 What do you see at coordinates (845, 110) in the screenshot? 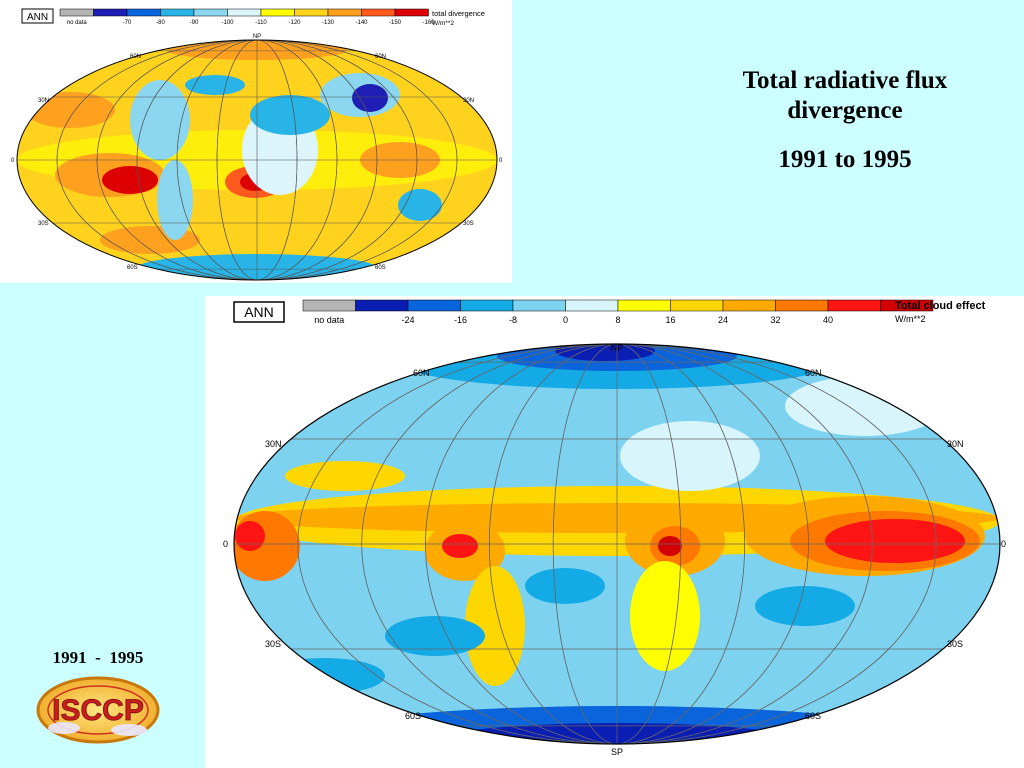
I see `title-line-2: divergence` at bounding box center [845, 110].